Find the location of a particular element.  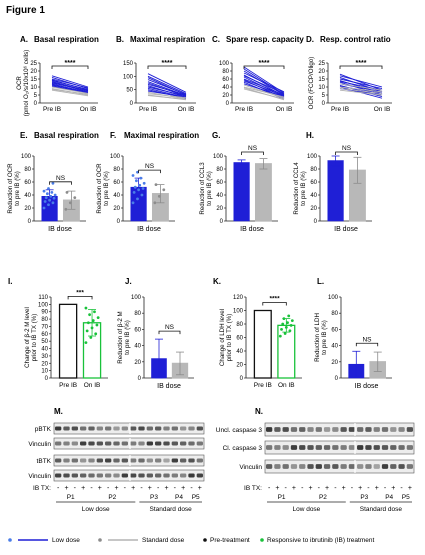

patient-label: P1 is located at coordinates (71, 497).